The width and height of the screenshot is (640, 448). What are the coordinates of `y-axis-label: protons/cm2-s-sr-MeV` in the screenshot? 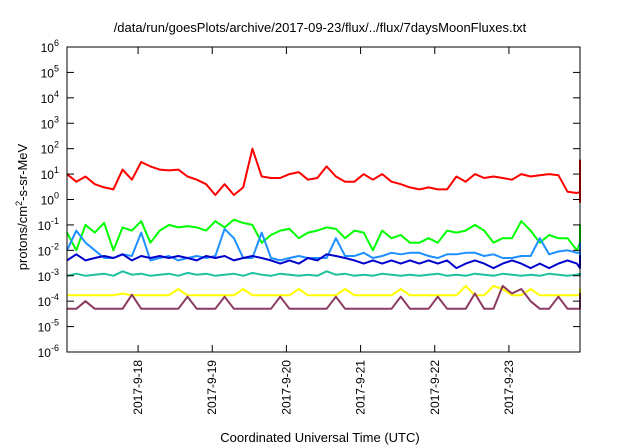 It's located at (22, 207).